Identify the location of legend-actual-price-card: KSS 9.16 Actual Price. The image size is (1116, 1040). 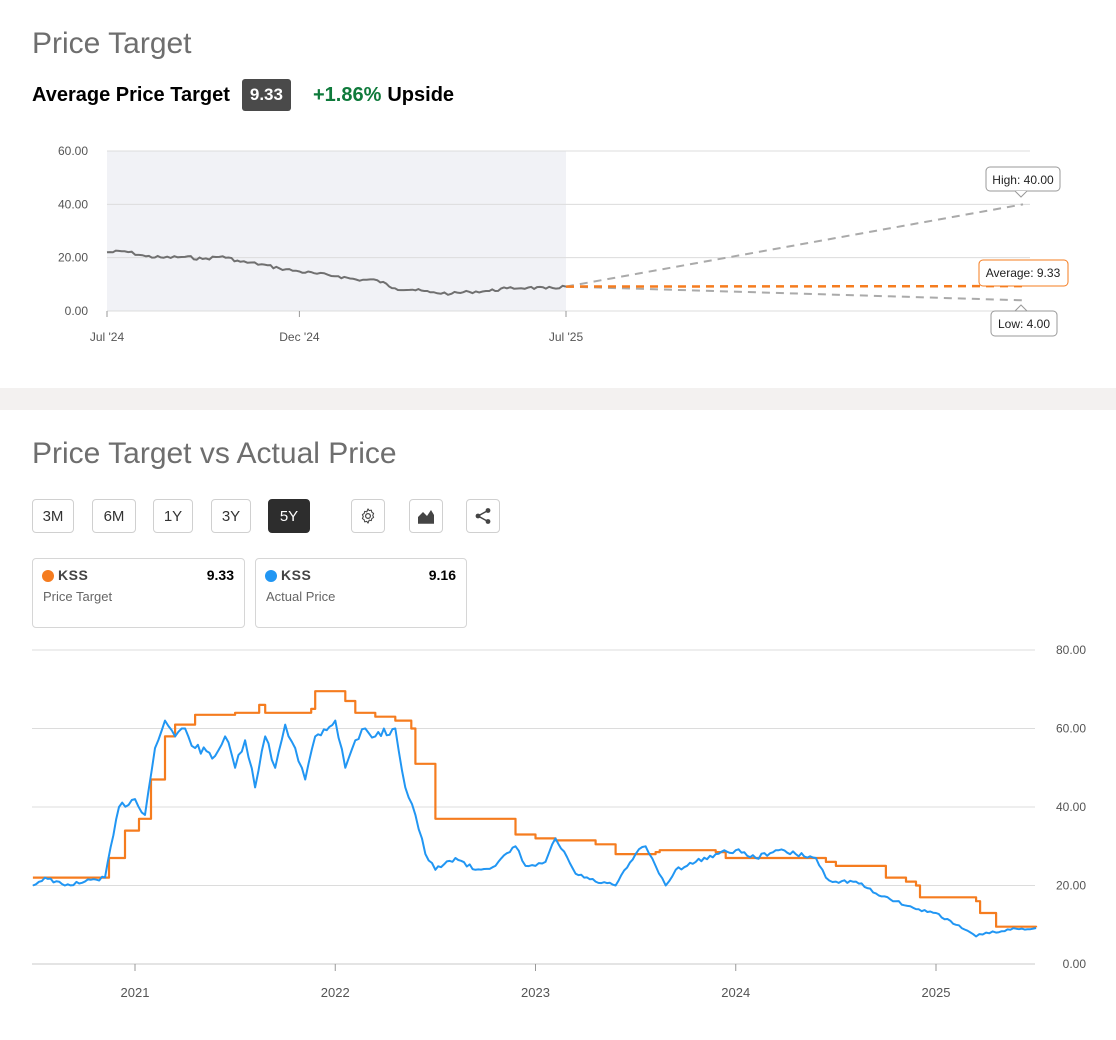
(361, 593).